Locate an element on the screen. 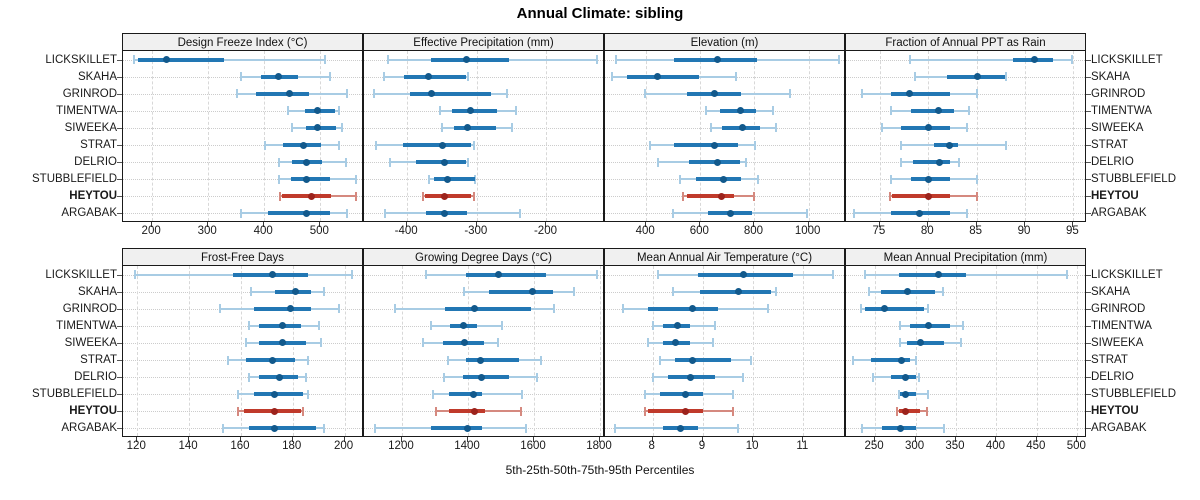 The image size is (1200, 500). whisker-cap-high-grinrod is located at coordinates (927, 309).